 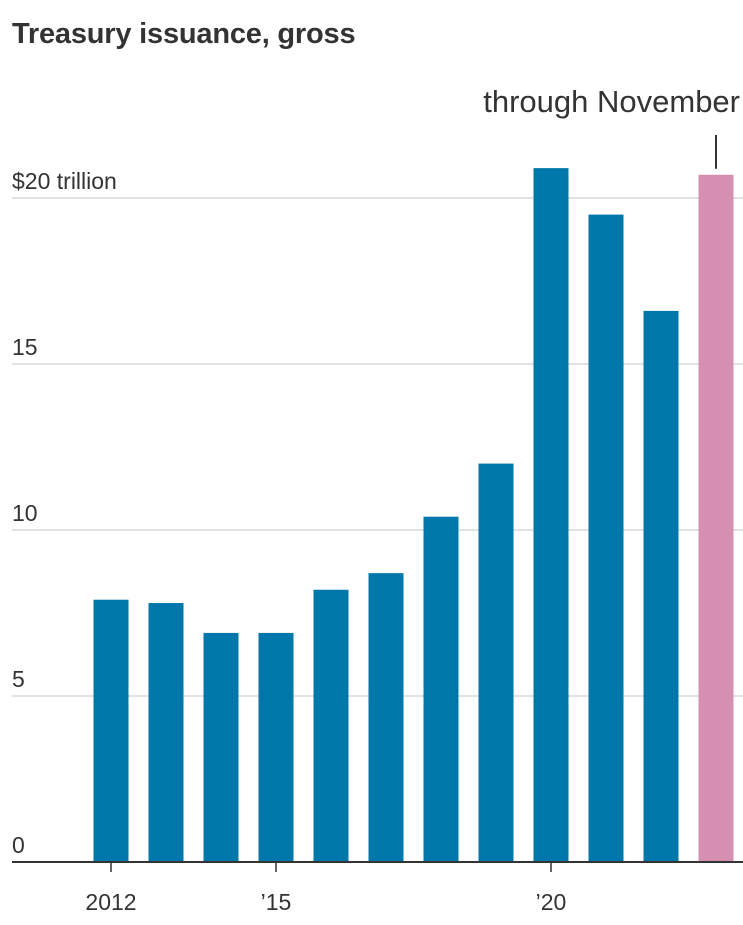 I want to click on x-tick-label: ’15, so click(x=276, y=902).